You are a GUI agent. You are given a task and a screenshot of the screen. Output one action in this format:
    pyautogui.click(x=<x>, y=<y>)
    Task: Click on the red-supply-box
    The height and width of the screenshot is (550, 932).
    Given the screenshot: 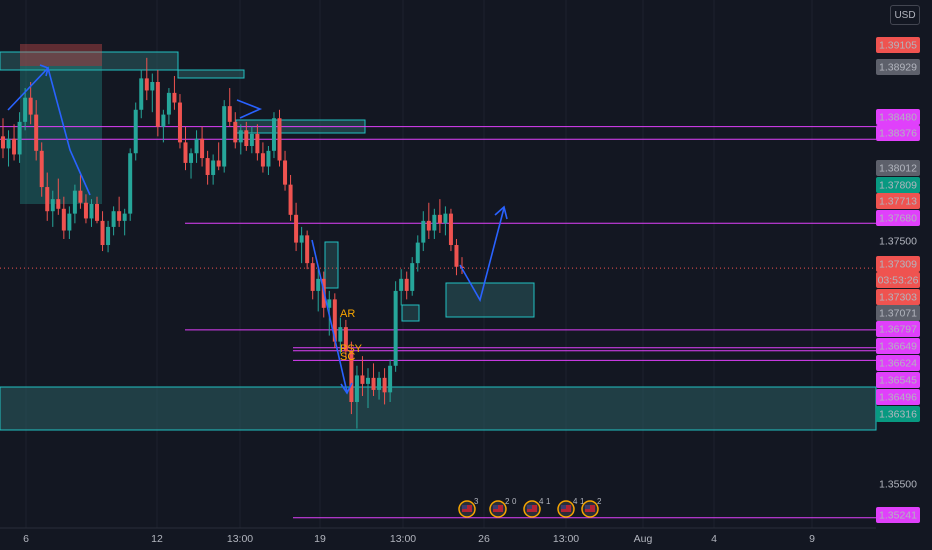 What is the action you would take?
    pyautogui.click(x=61, y=55)
    